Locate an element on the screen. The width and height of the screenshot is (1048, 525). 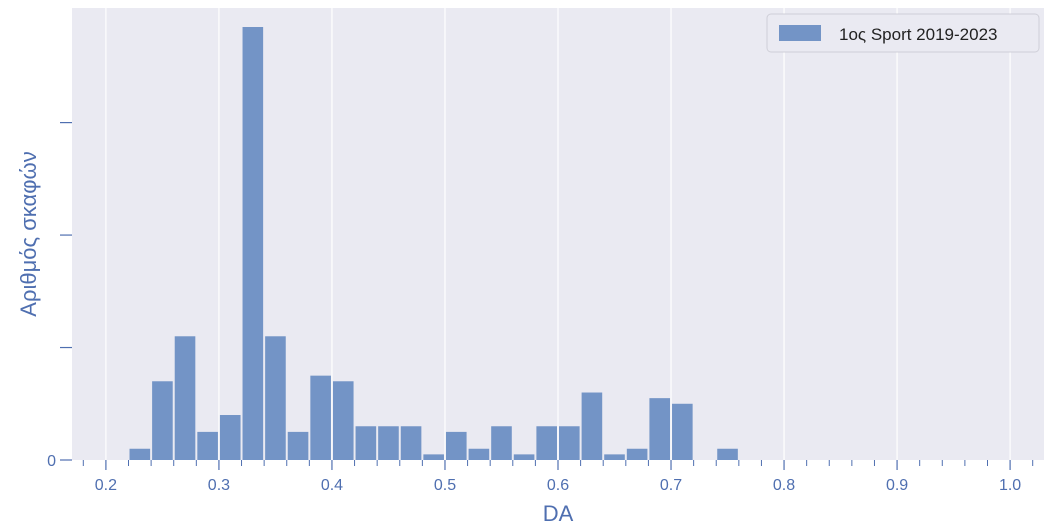
x-tick-label: 0.5 is located at coordinates (445, 485).